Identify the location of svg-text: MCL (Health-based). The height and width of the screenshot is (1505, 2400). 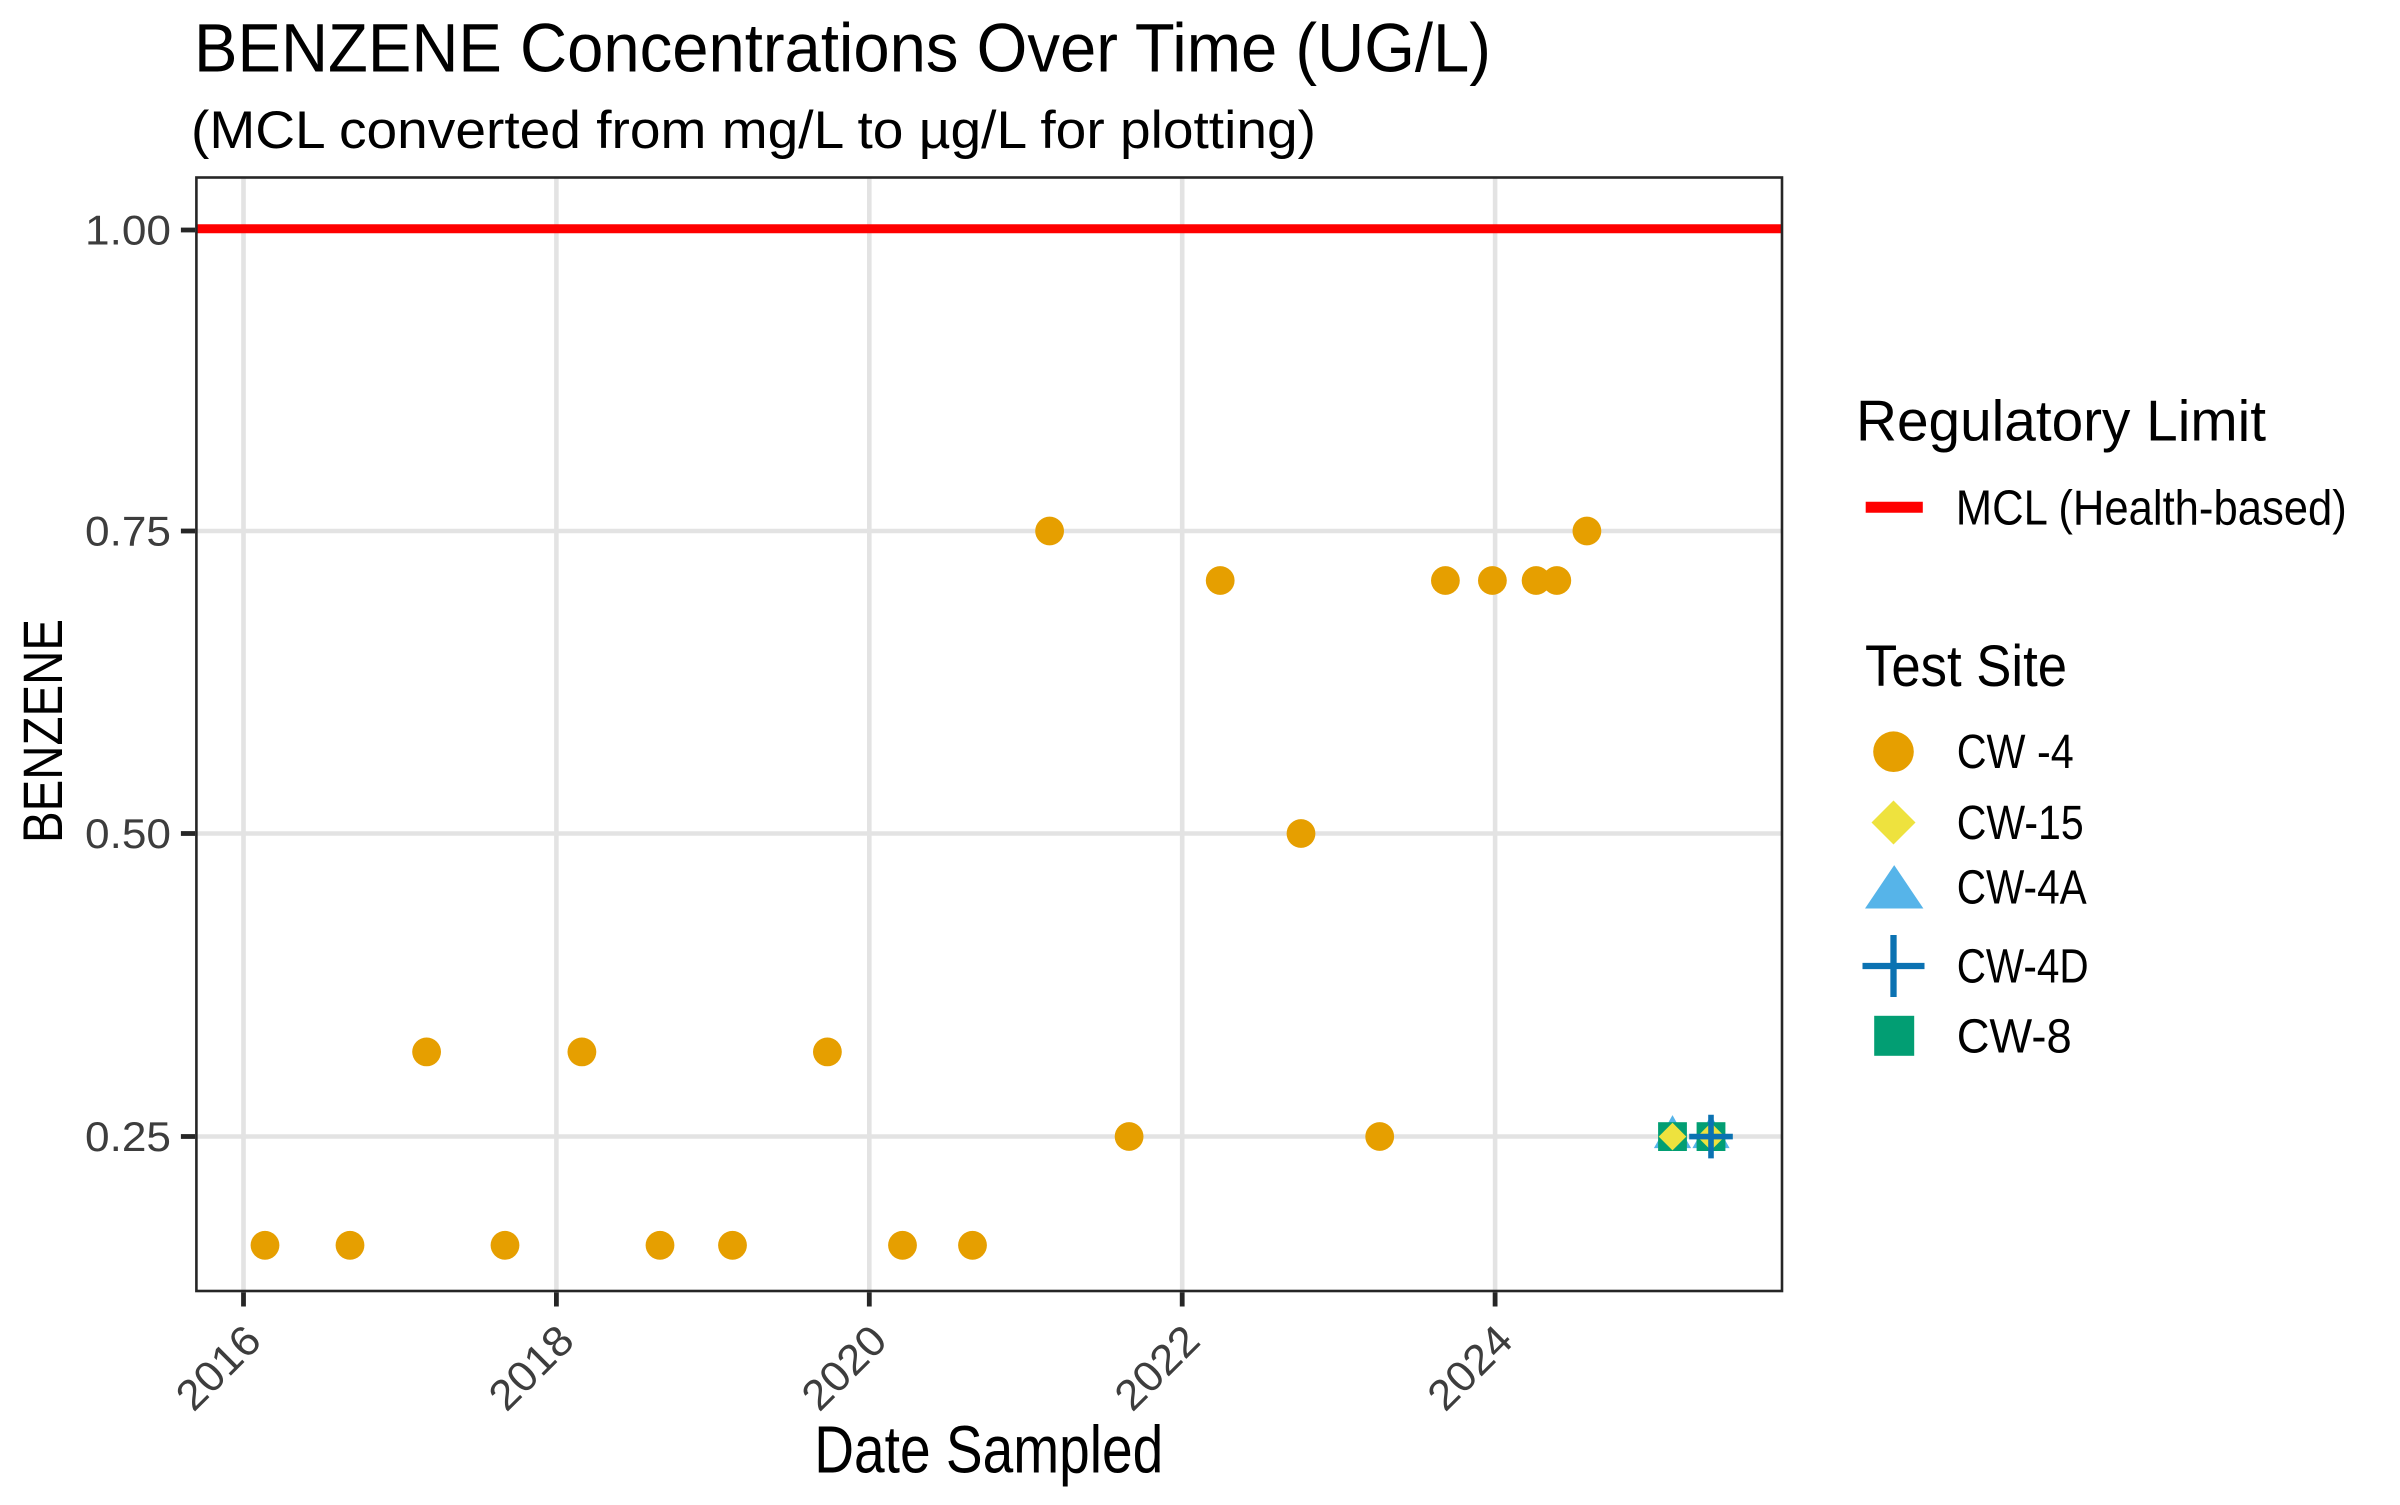
(2151, 508).